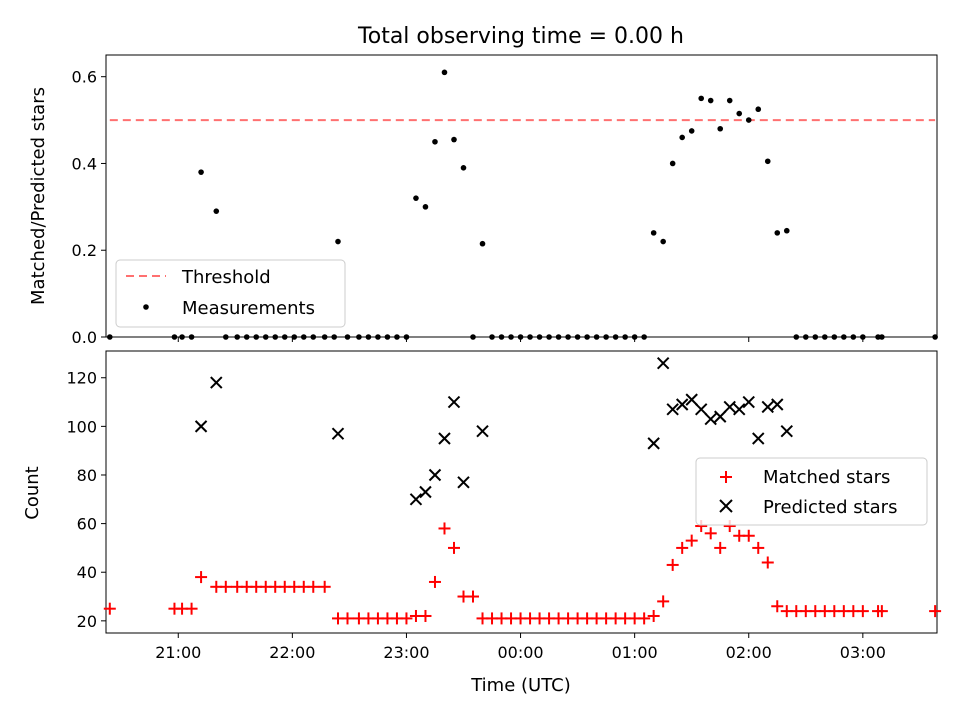 This screenshot has width=960, height=720. Describe the element at coordinates (726, 506) in the screenshot. I see `legend-predicted-swatch` at that location.